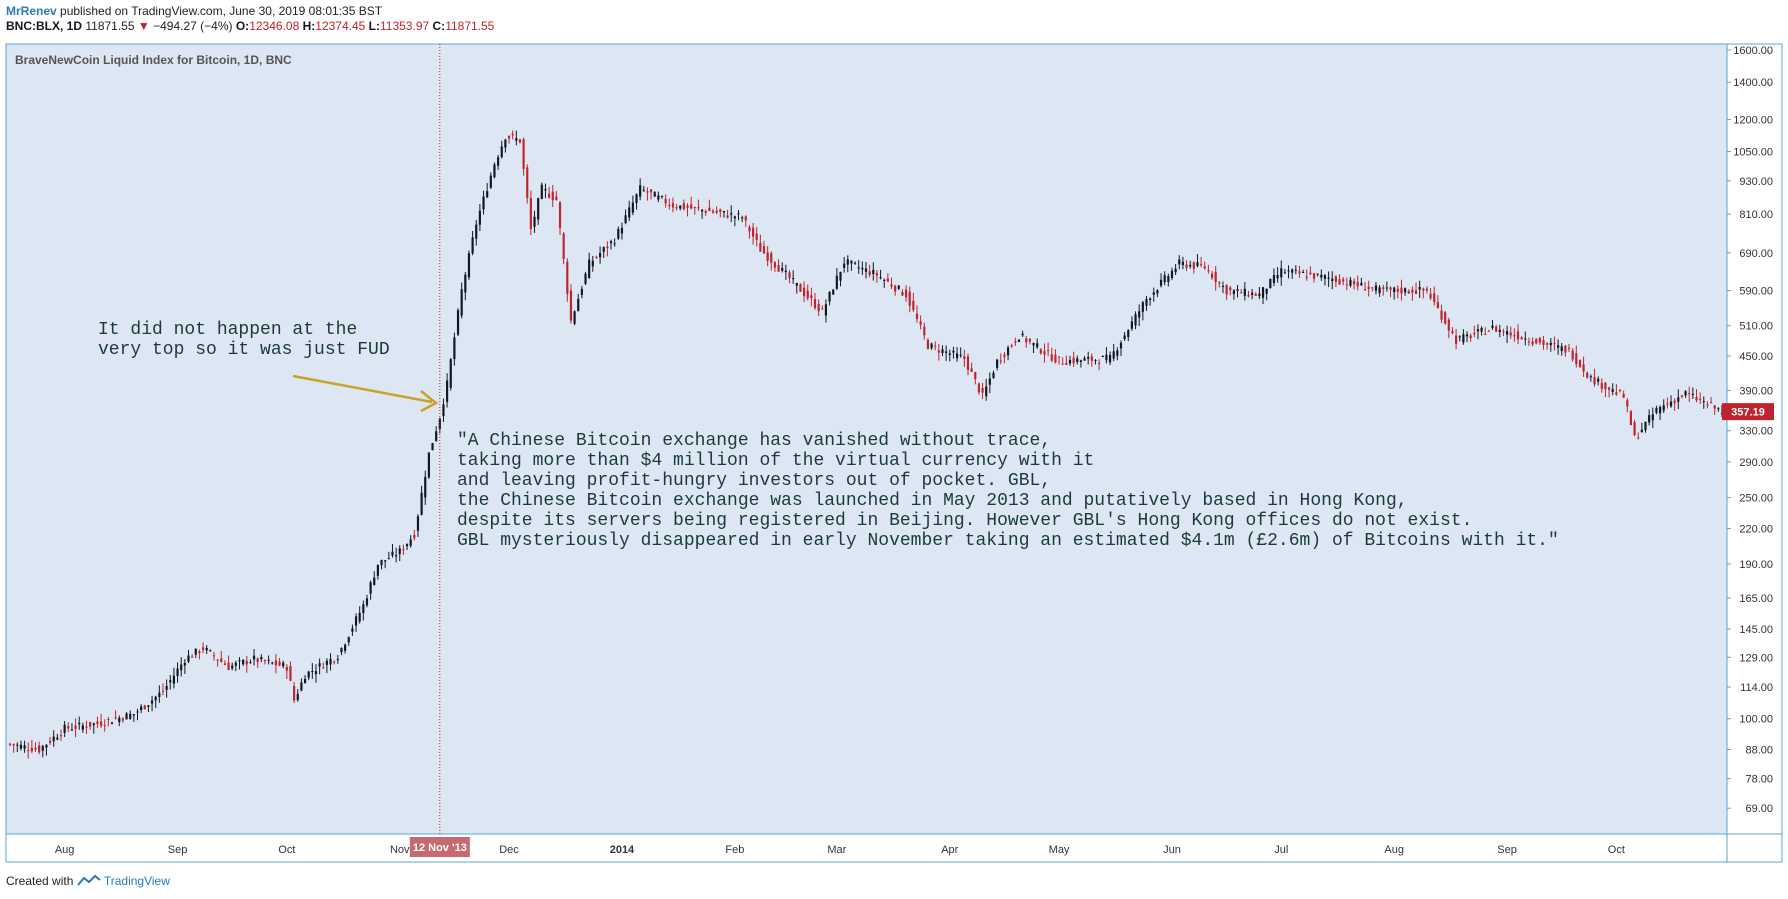 The width and height of the screenshot is (1788, 899). What do you see at coordinates (31, 11) in the screenshot?
I see `author-link: MrRenev` at bounding box center [31, 11].